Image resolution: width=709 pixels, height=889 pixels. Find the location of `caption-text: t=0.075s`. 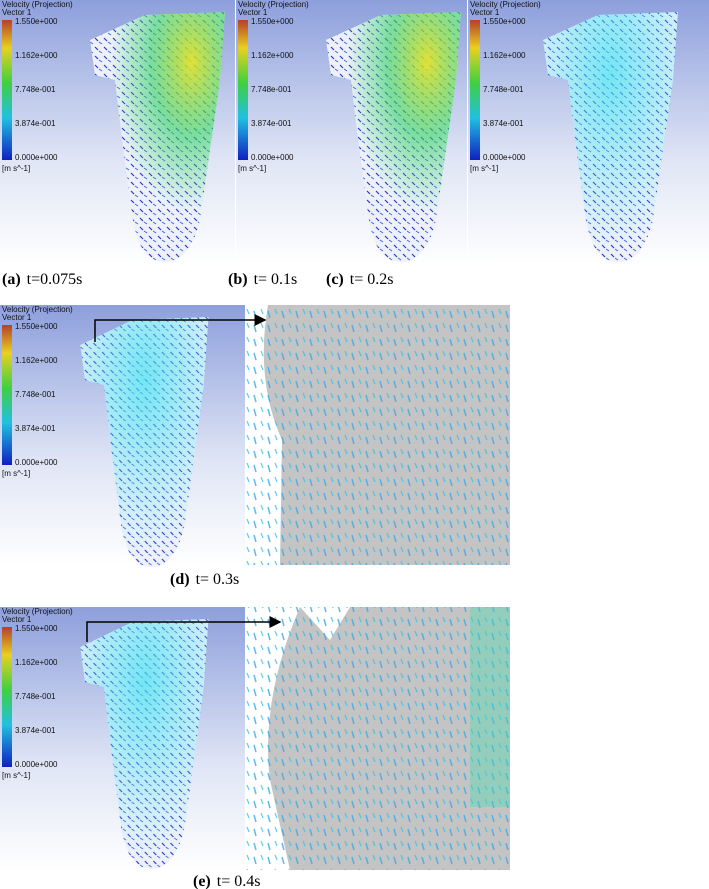

caption-text: t=0.075s is located at coordinates (55, 279).